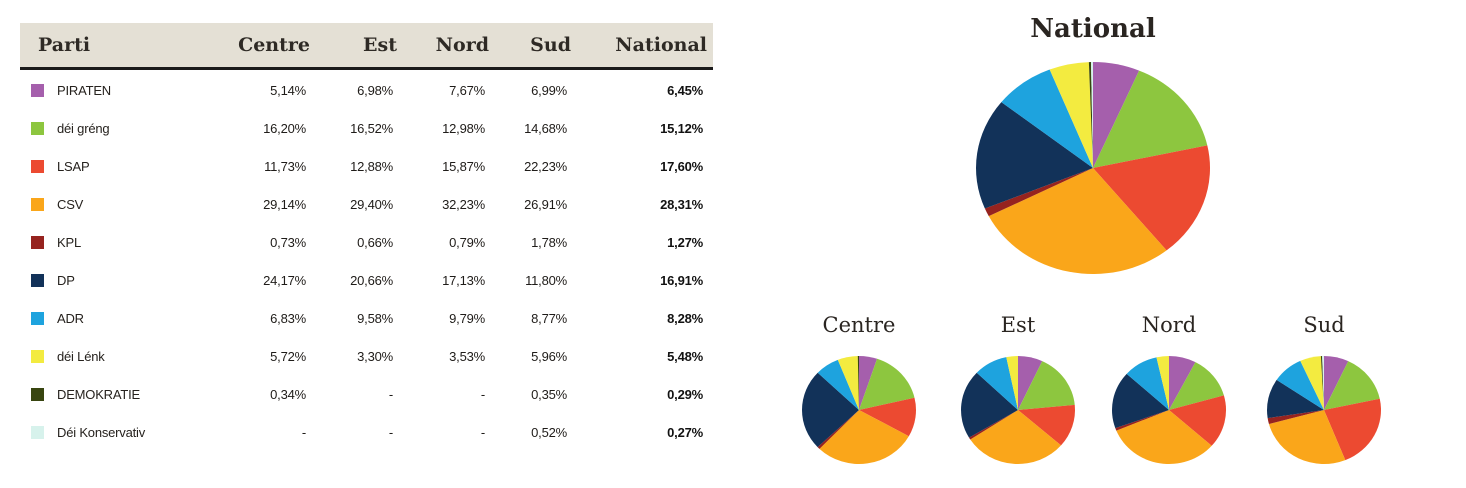 The height and width of the screenshot is (488, 1466). Describe the element at coordinates (1169, 325) in the screenshot. I see `pie-title-nord: Nord` at that location.